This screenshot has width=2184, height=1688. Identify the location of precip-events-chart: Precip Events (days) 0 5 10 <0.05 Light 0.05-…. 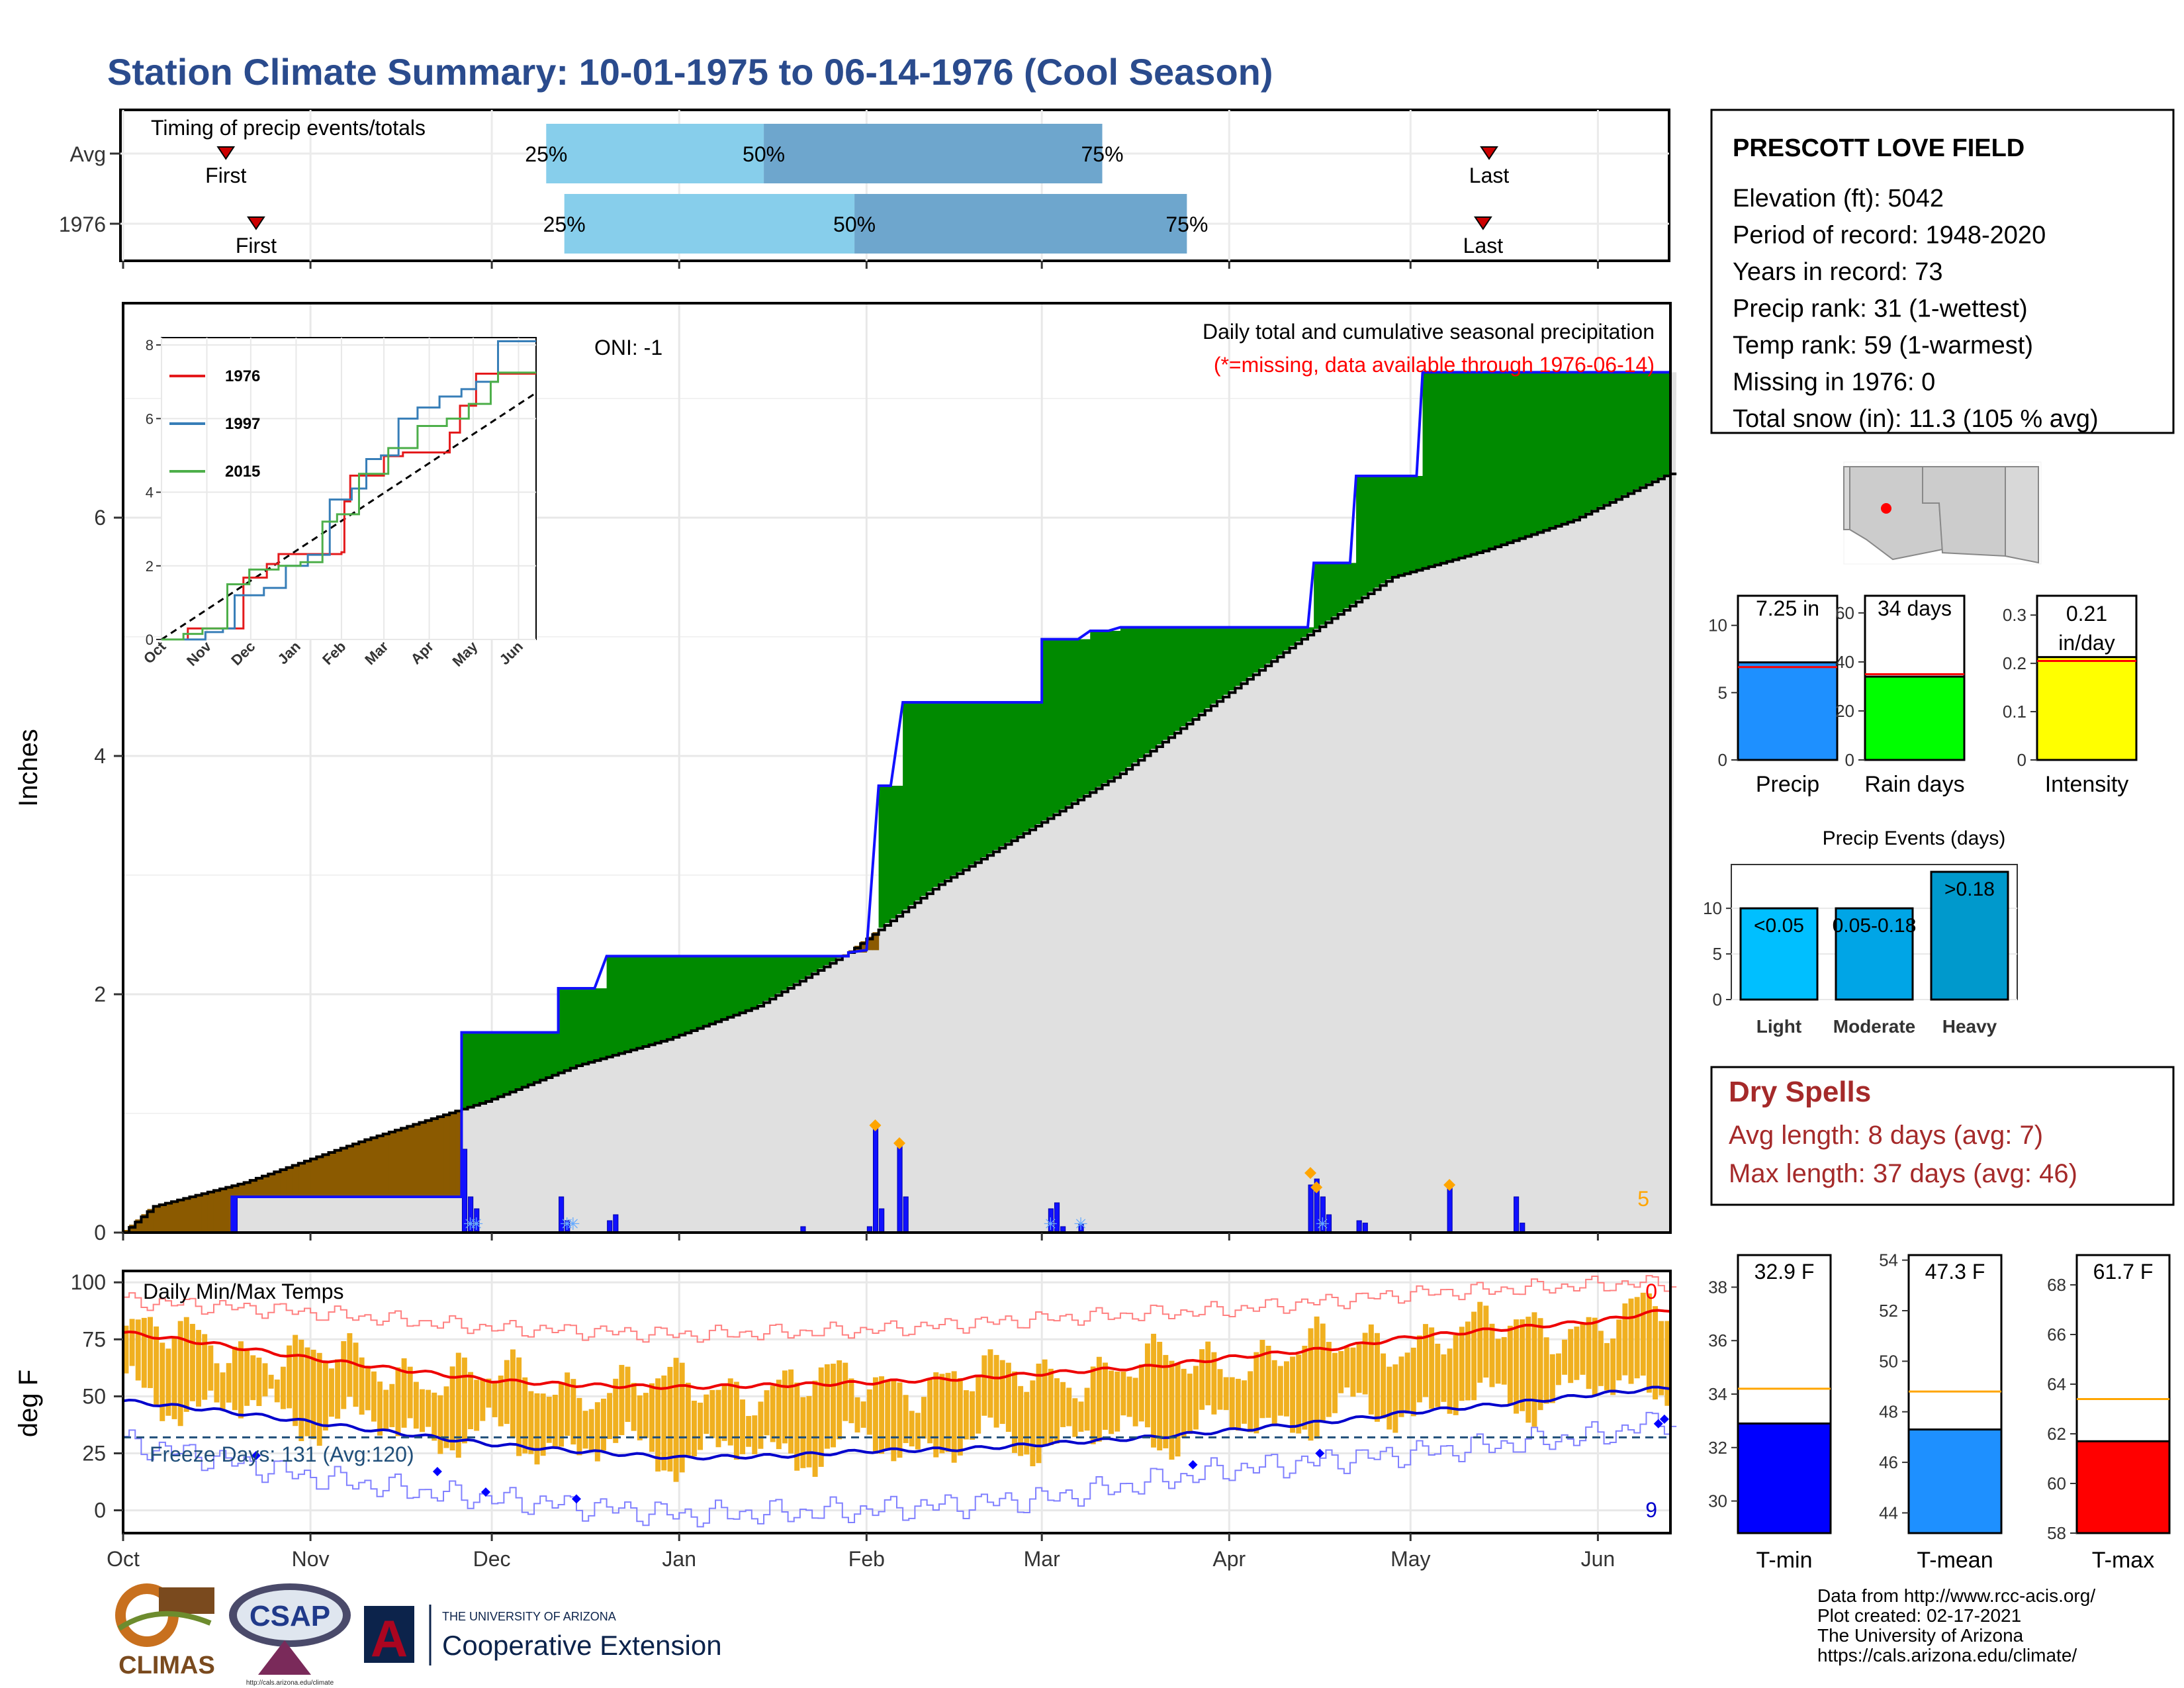
(1860, 932).